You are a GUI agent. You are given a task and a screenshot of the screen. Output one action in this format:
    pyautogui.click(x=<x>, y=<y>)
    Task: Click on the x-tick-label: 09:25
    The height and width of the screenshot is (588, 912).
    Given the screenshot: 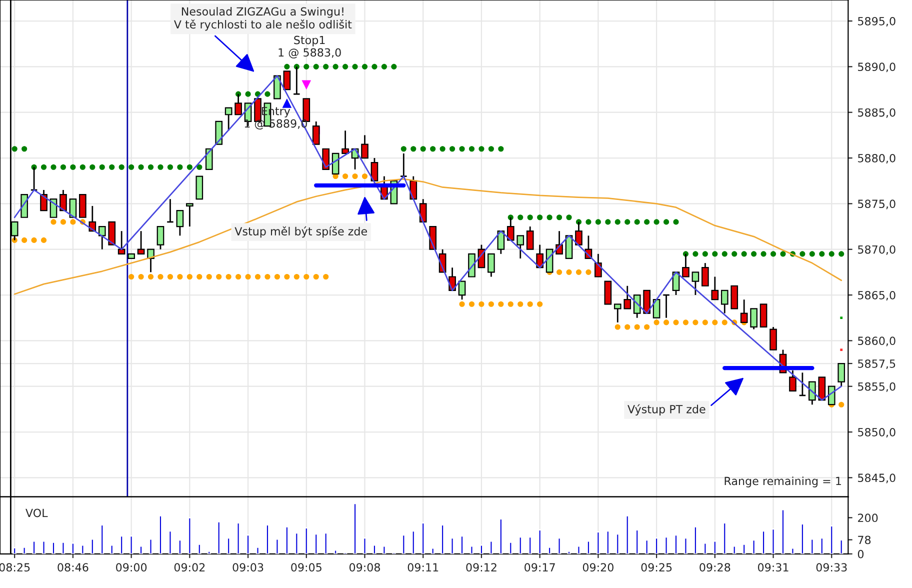 What is the action you would take?
    pyautogui.click(x=656, y=567)
    